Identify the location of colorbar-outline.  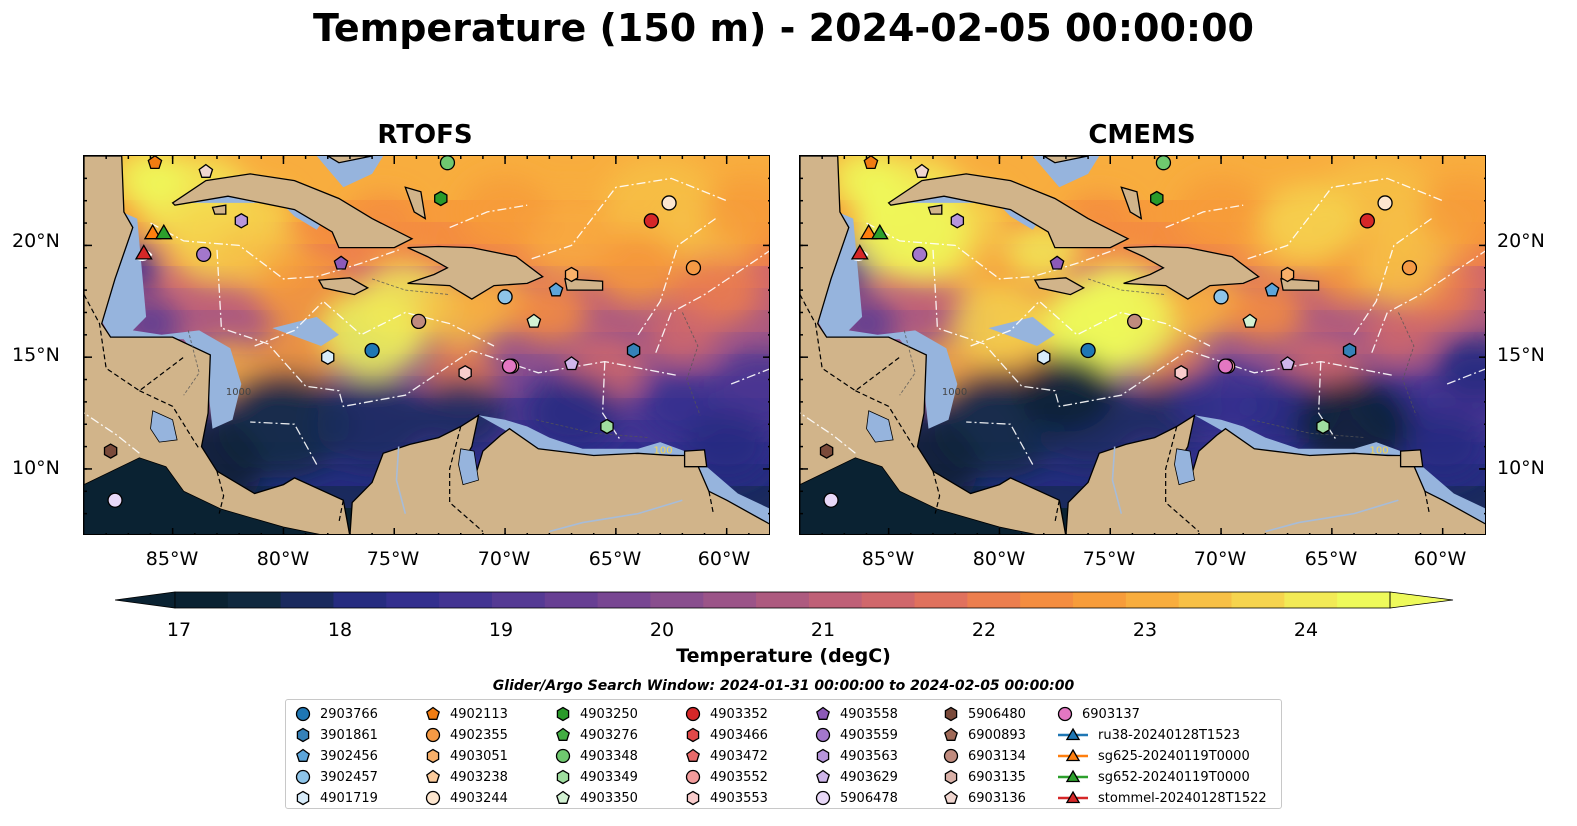
(782, 600).